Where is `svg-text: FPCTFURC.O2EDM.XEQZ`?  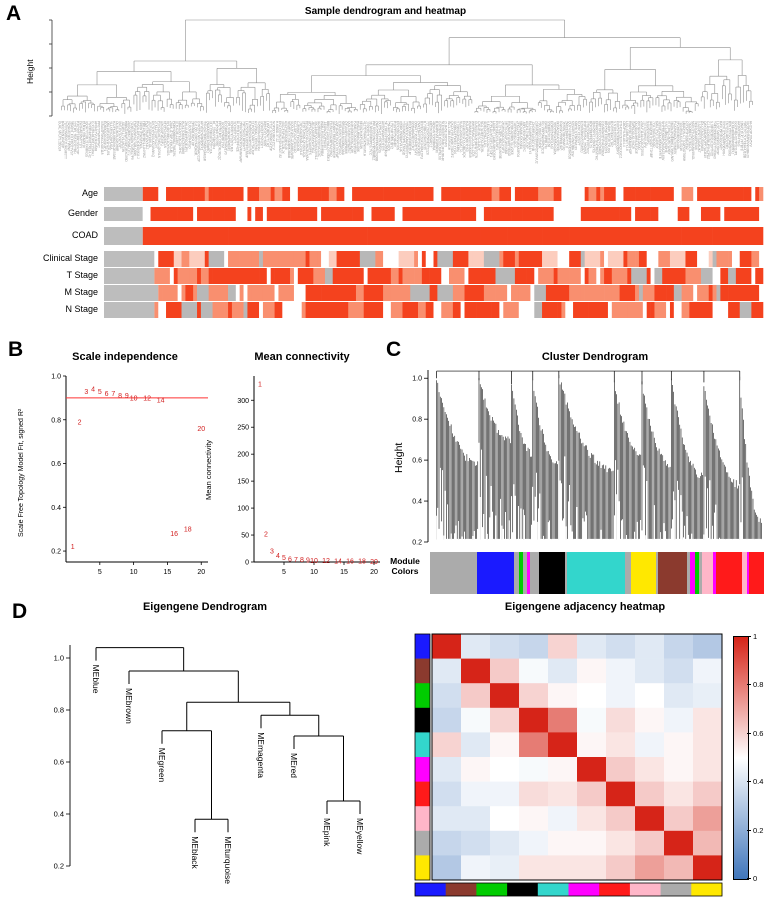 svg-text: FPCTFURC.O2EDM.XEQZ is located at coordinates (219, 140).